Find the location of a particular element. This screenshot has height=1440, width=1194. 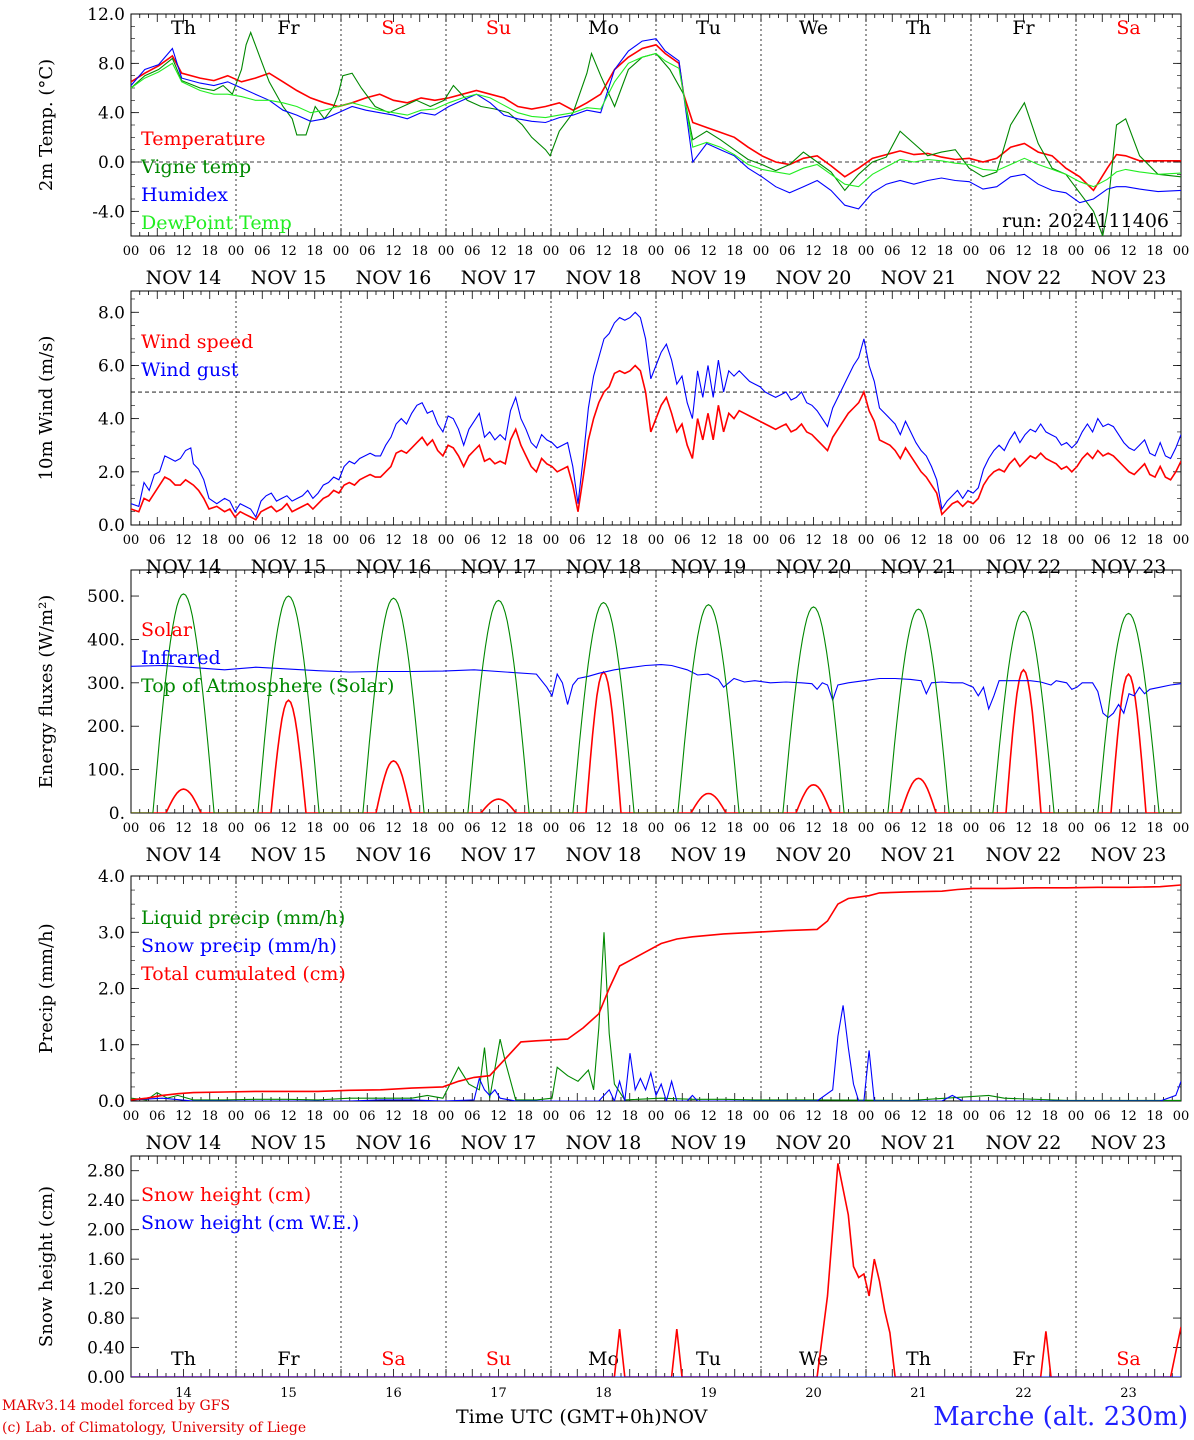

series-line-snow-height-cm- is located at coordinates (656, 1270).